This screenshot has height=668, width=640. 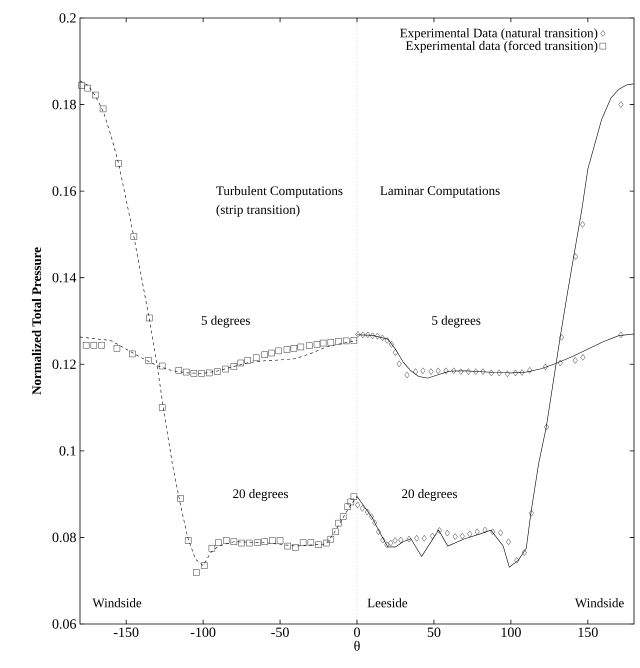 I want to click on annotation: (strip transition), so click(x=258, y=210).